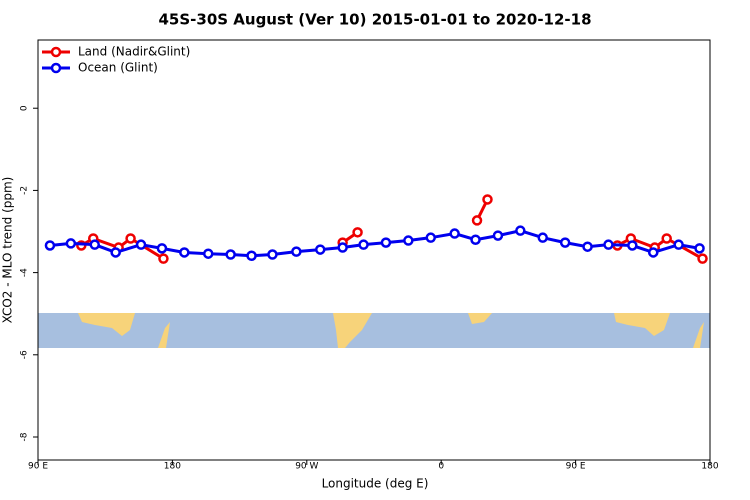  Describe the element at coordinates (306, 467) in the screenshot. I see `x-tick-label: 90 W` at that location.